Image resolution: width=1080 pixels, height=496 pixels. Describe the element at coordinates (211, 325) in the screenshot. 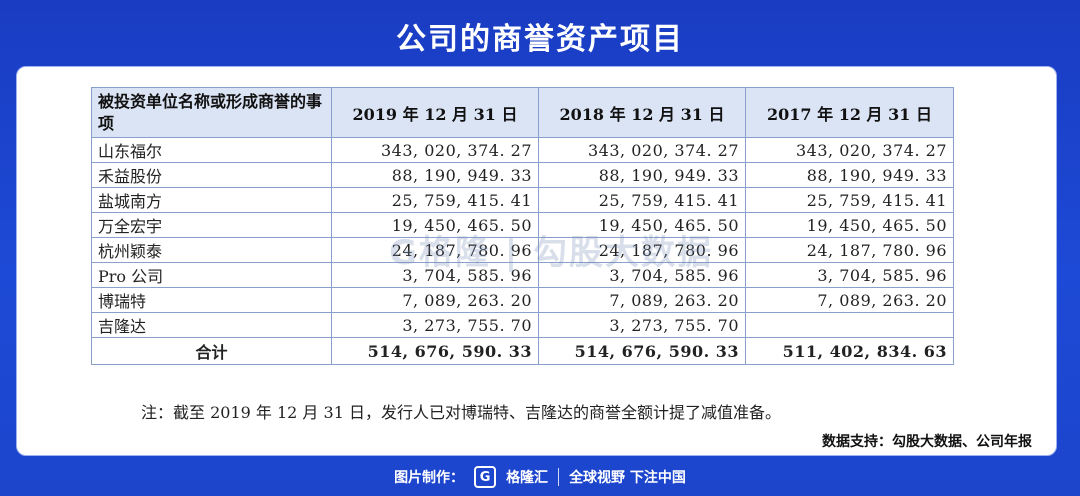

I see `row-name: 吉隆达` at that location.